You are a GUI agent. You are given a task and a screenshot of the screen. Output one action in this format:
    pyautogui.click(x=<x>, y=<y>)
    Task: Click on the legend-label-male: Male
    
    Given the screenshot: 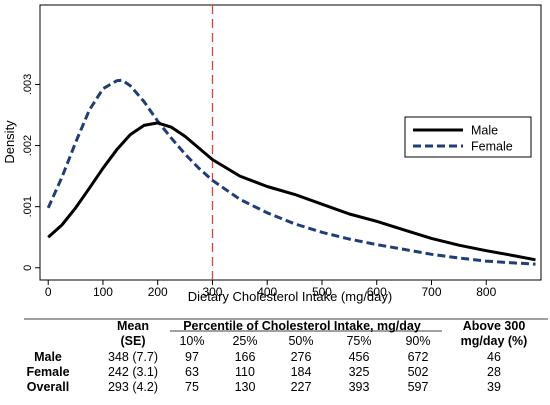 What is the action you would take?
    pyautogui.click(x=484, y=131)
    